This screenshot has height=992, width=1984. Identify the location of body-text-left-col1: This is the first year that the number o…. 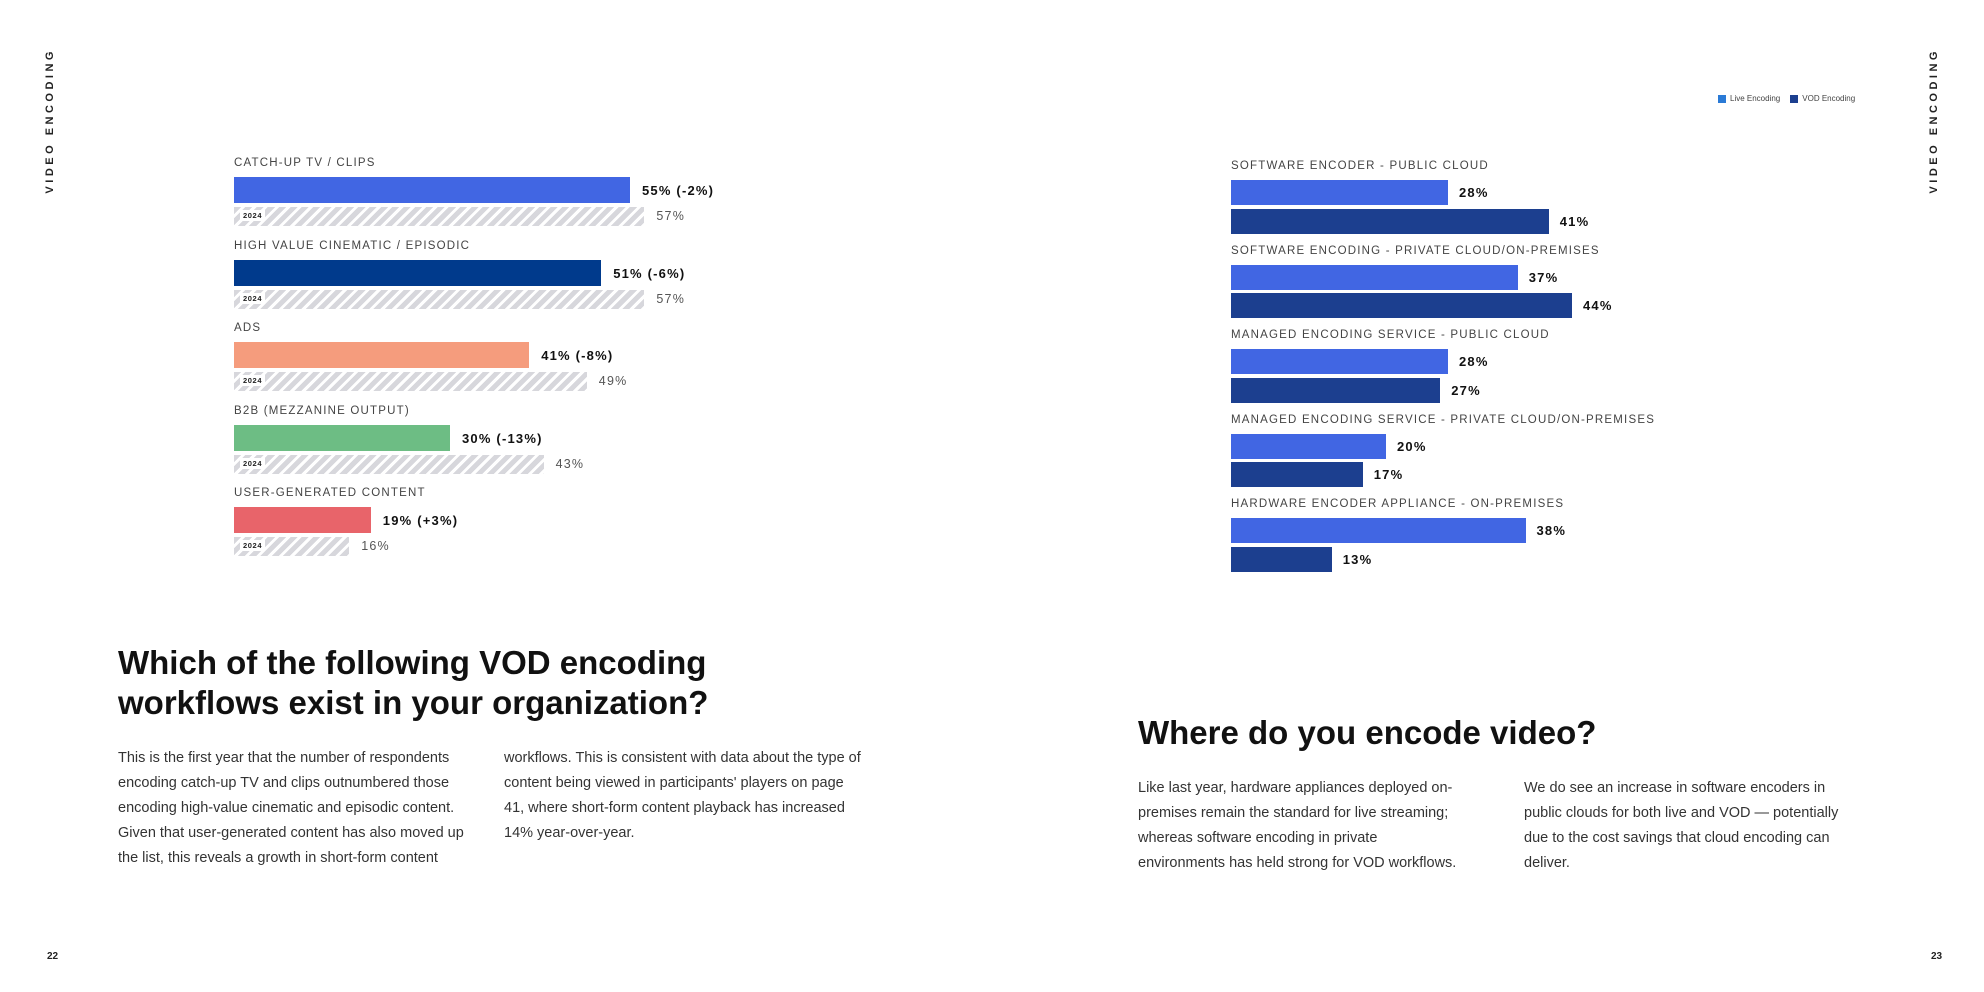
(291, 808).